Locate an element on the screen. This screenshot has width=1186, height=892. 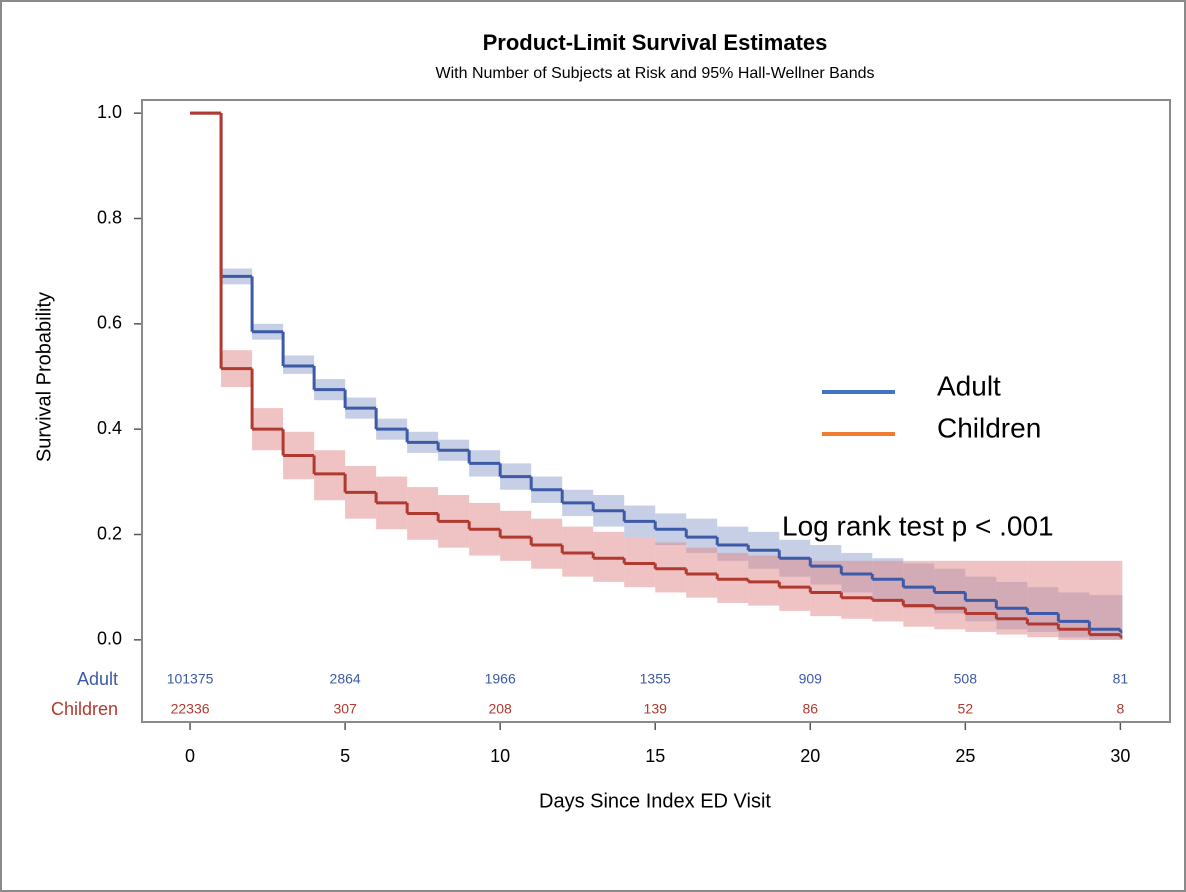
x-tick-label: 10 is located at coordinates (500, 756).